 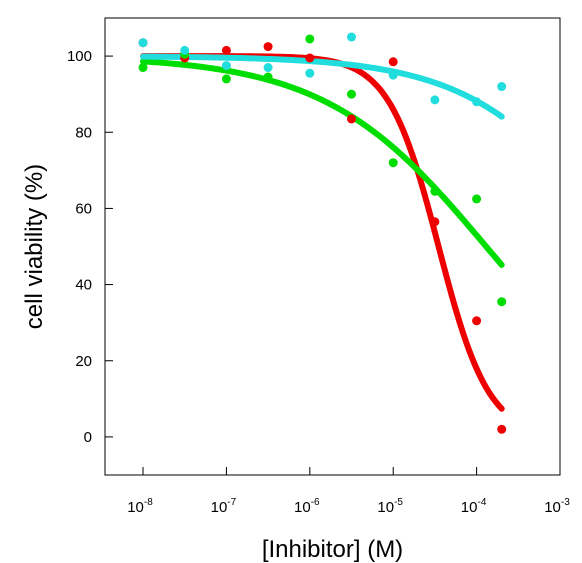 I want to click on x-tick-label-3: 10⁻⁵, so click(x=390, y=506).